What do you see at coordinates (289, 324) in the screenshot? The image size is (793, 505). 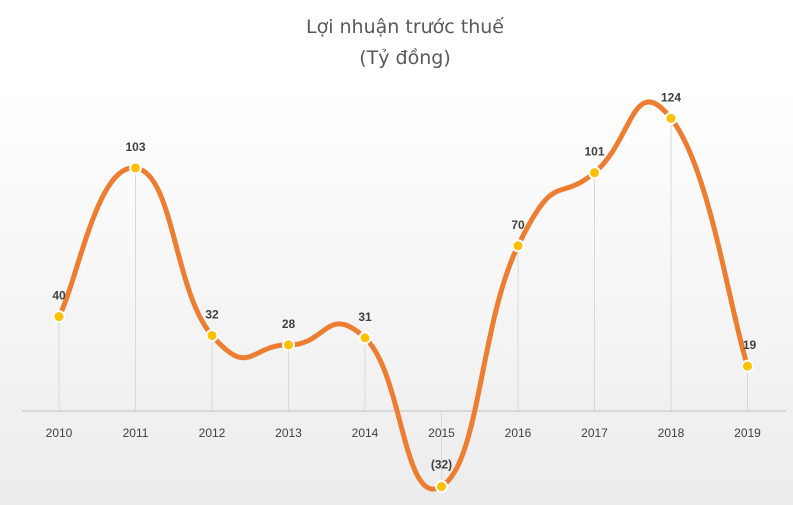 I see `data-label-2013: 28` at bounding box center [289, 324].